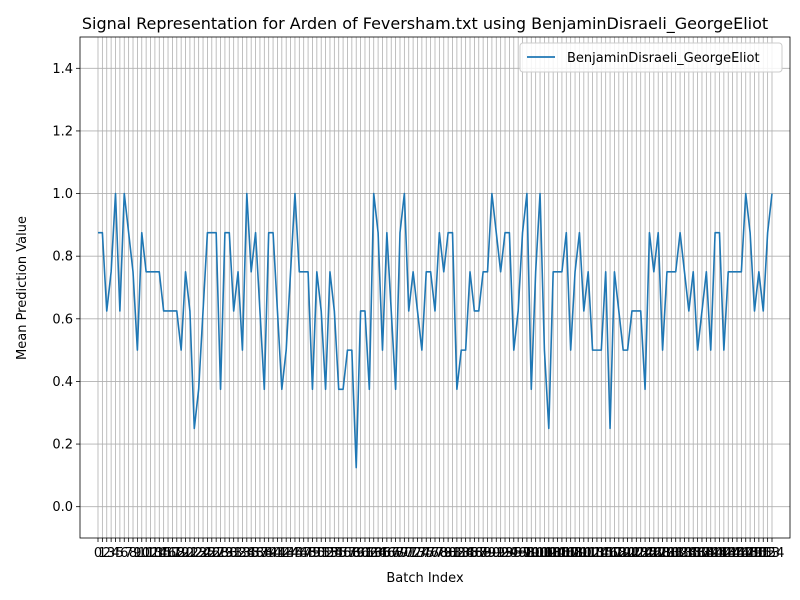 This screenshot has height=600, width=800. I want to click on x-tick-label: 150, so click(754, 553).